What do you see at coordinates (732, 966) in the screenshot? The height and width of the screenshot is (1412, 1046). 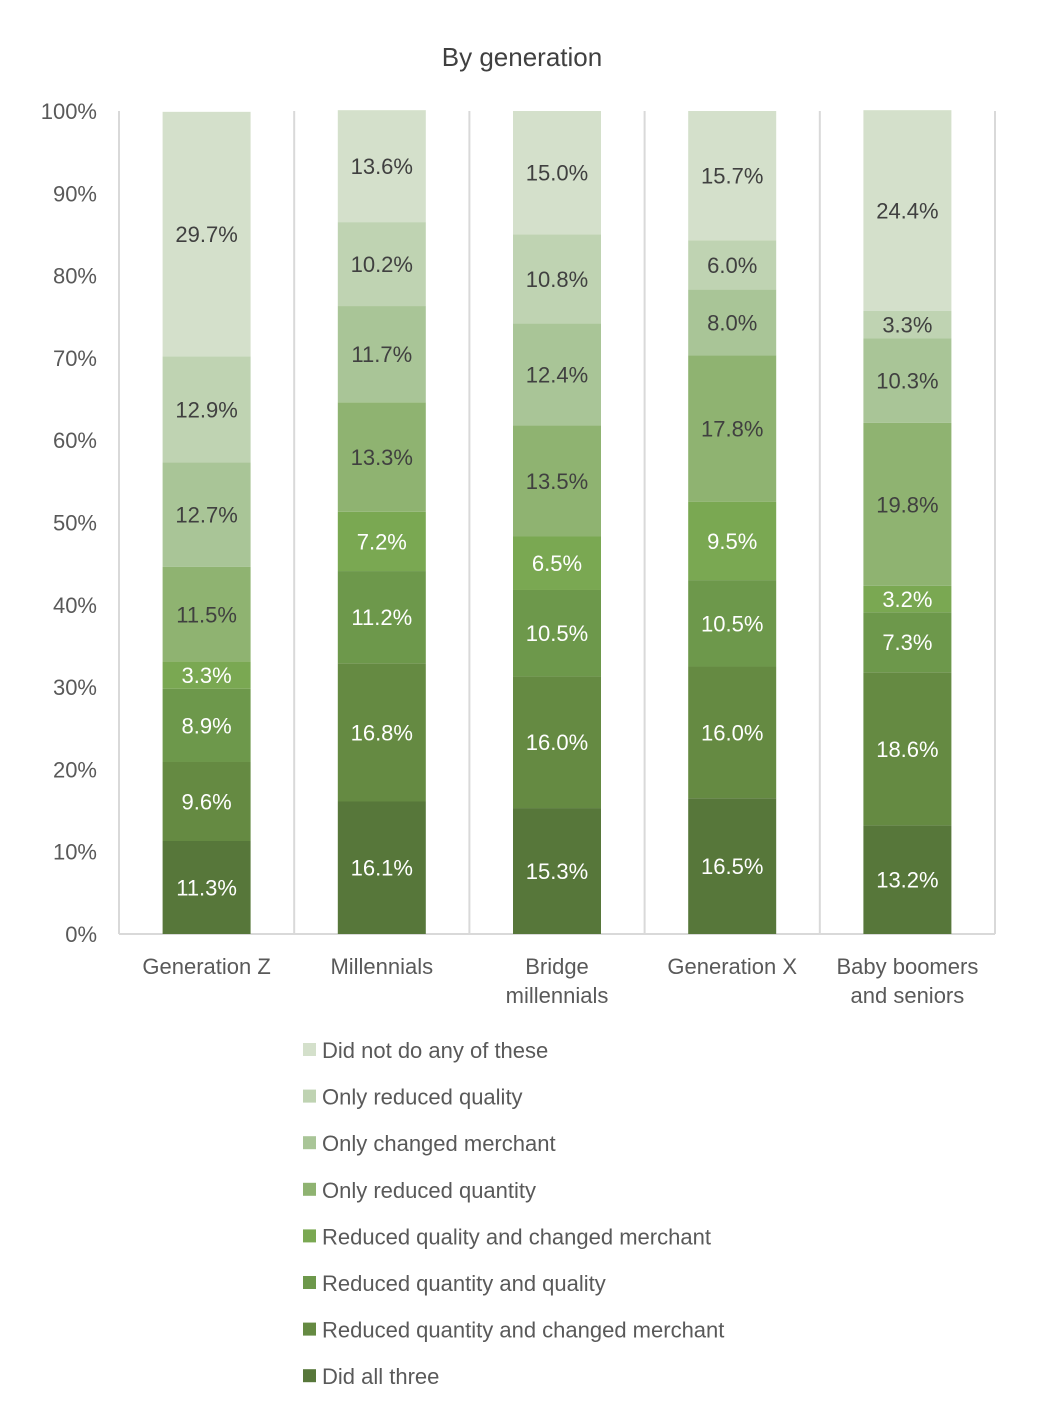 I see `x-tick-label: Generation X` at bounding box center [732, 966].